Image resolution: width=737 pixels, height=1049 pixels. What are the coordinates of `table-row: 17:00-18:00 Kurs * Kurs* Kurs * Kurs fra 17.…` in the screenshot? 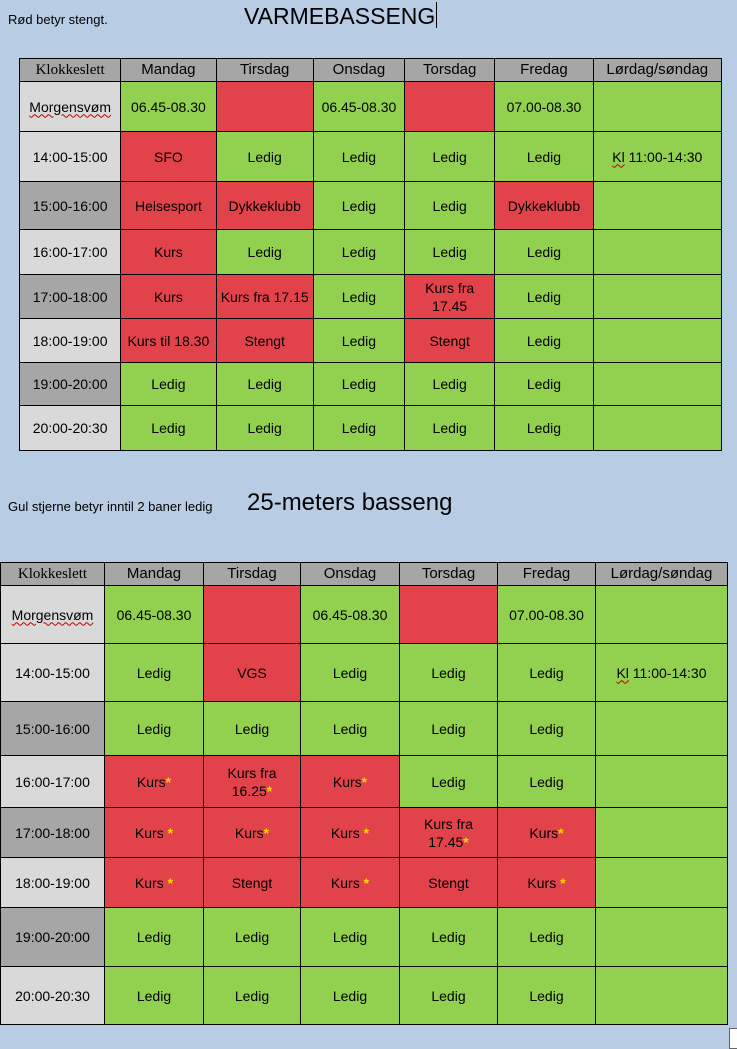 It's located at (364, 832).